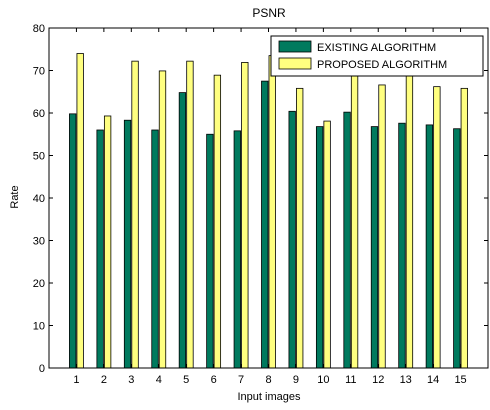 Image resolution: width=490 pixels, height=410 pixels. I want to click on chart-title: PSNR, so click(269, 13).